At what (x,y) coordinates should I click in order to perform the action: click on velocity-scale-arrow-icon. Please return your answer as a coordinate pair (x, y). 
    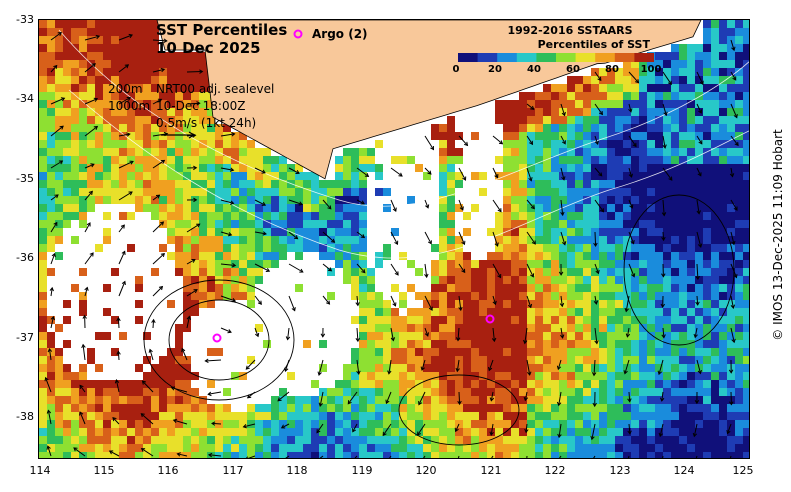
    Looking at the image, I should click on (178, 135).